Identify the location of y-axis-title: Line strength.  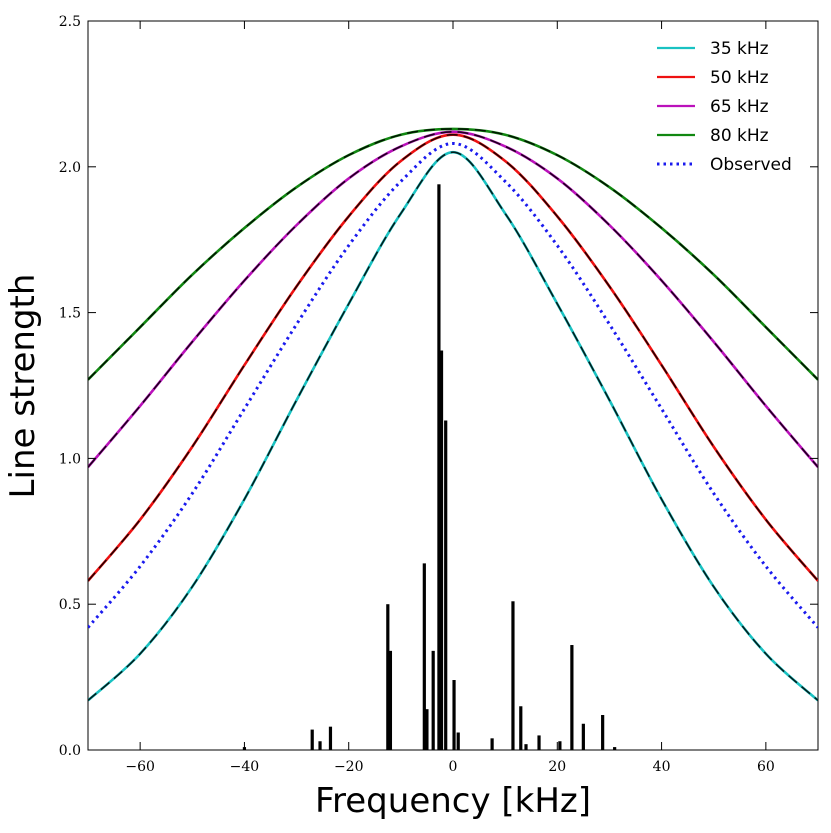
(23, 386).